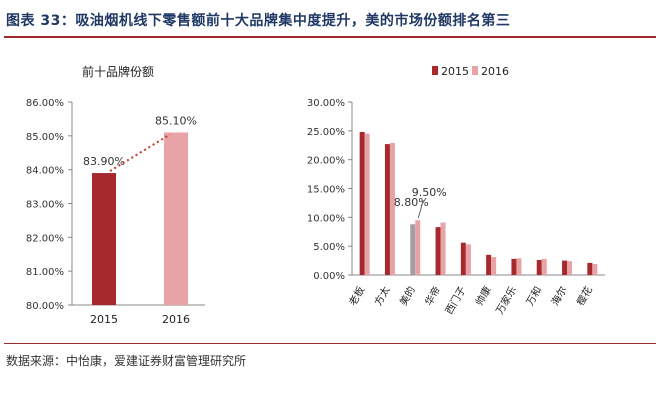 The width and height of the screenshot is (660, 407). I want to click on y-tick-label: 83.00%, so click(45, 205).